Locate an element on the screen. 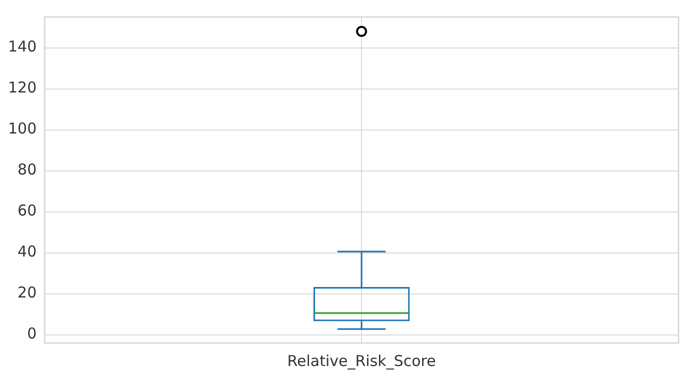 The height and width of the screenshot is (385, 685). y-tick-label: 140 is located at coordinates (22, 47).